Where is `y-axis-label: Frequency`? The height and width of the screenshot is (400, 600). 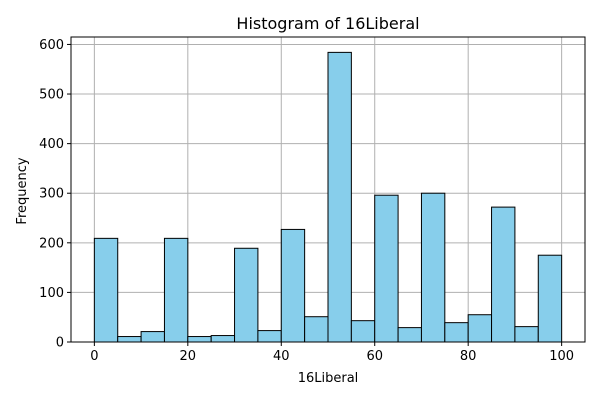 y-axis-label: Frequency is located at coordinates (22, 190).